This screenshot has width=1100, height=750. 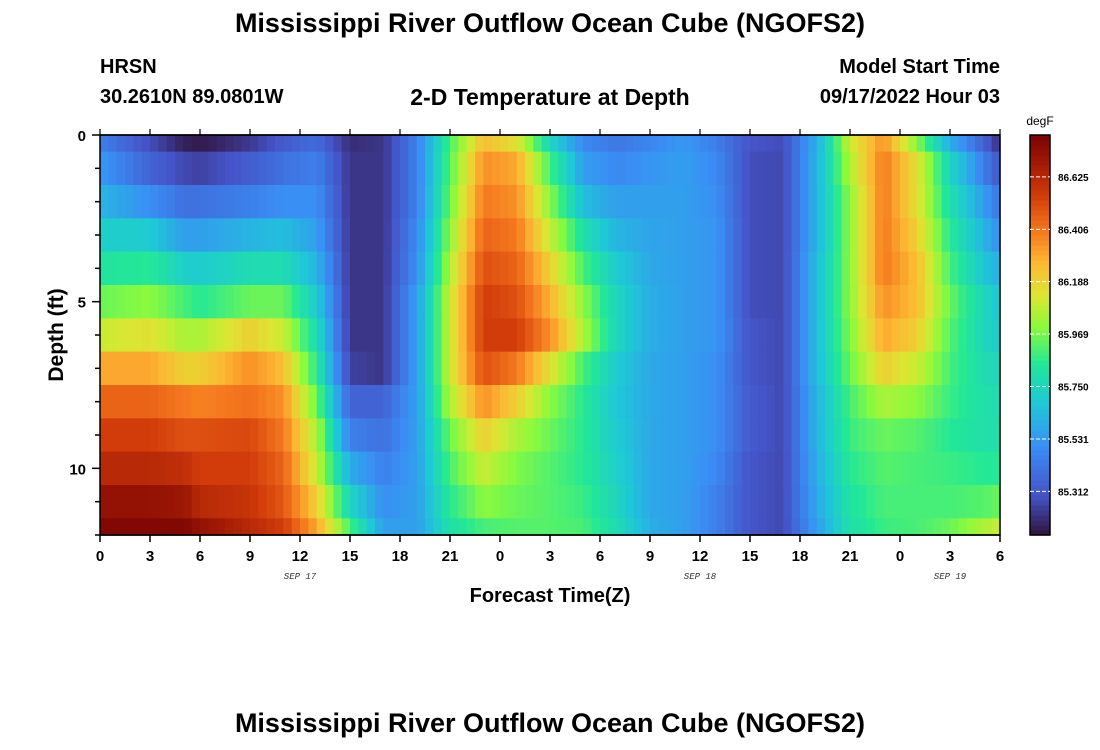 What do you see at coordinates (450, 556) in the screenshot?
I see `x-tick-label: 21` at bounding box center [450, 556].